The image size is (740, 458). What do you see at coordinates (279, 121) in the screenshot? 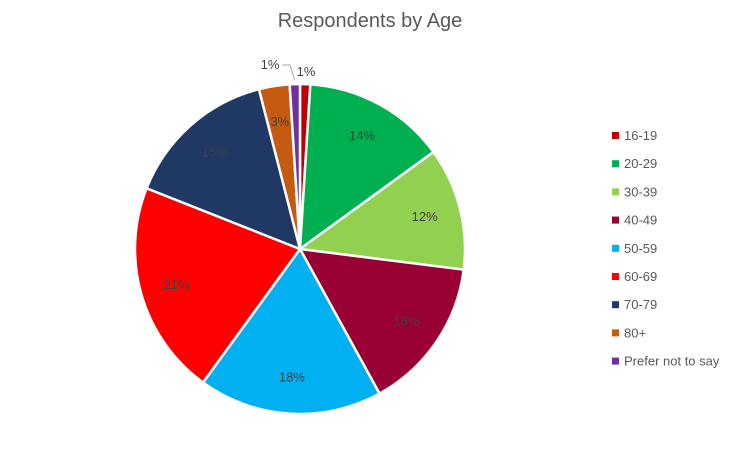
I see `slice-label: 3%` at bounding box center [279, 121].